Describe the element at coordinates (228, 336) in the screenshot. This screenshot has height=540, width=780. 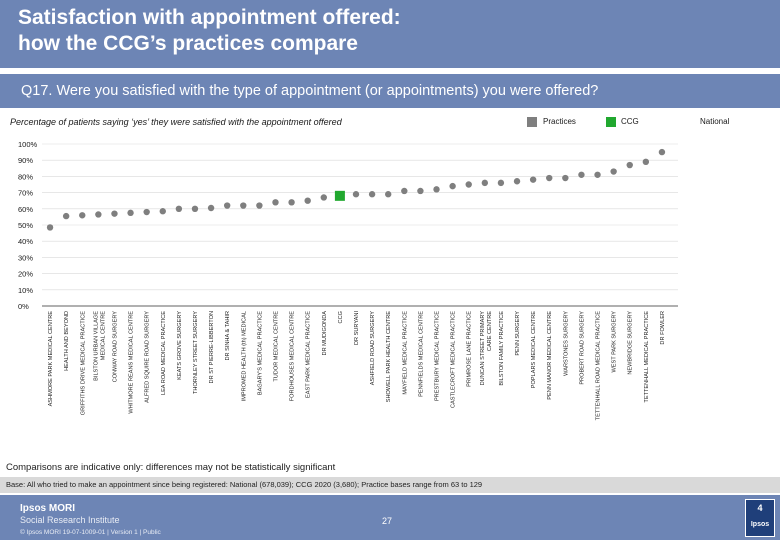
I see `x-tick-label: DR SINHA & TAHIR` at that location.